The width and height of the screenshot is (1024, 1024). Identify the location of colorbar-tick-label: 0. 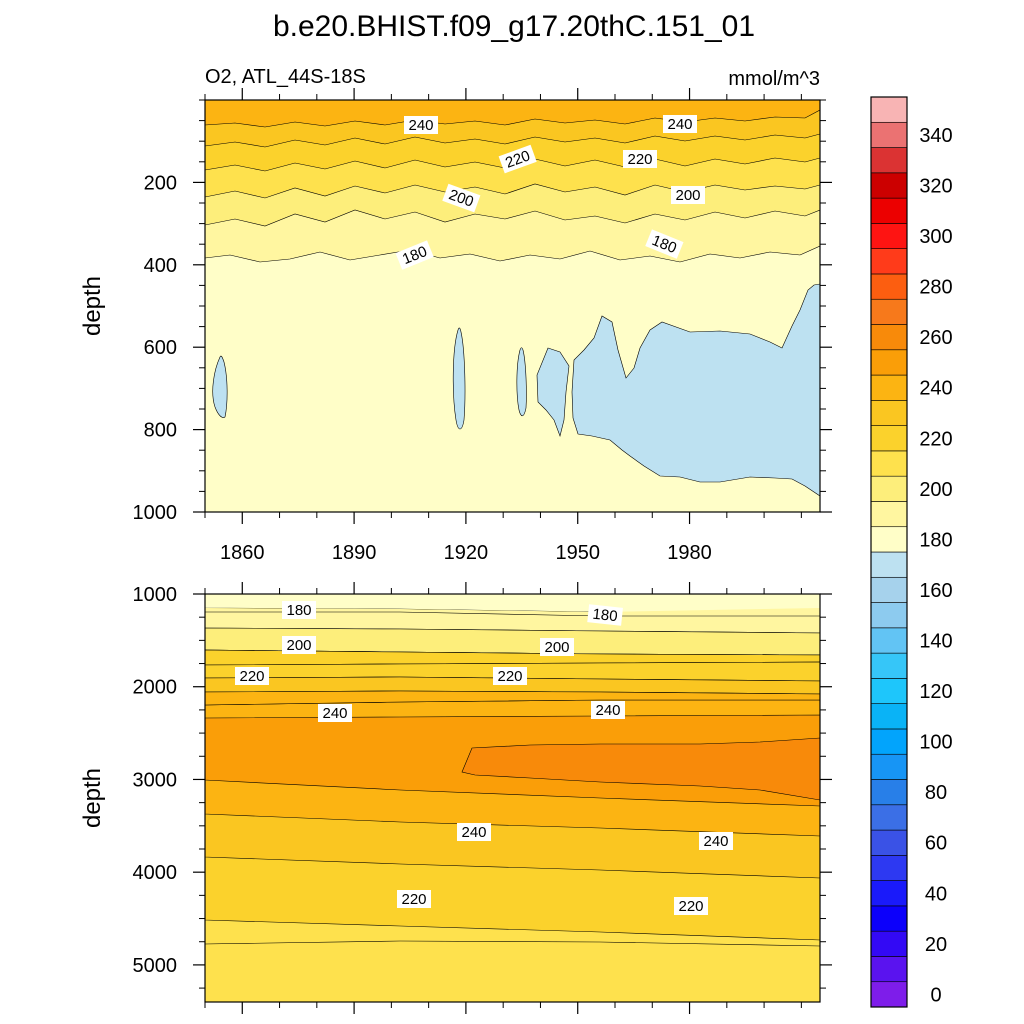
(935, 995).